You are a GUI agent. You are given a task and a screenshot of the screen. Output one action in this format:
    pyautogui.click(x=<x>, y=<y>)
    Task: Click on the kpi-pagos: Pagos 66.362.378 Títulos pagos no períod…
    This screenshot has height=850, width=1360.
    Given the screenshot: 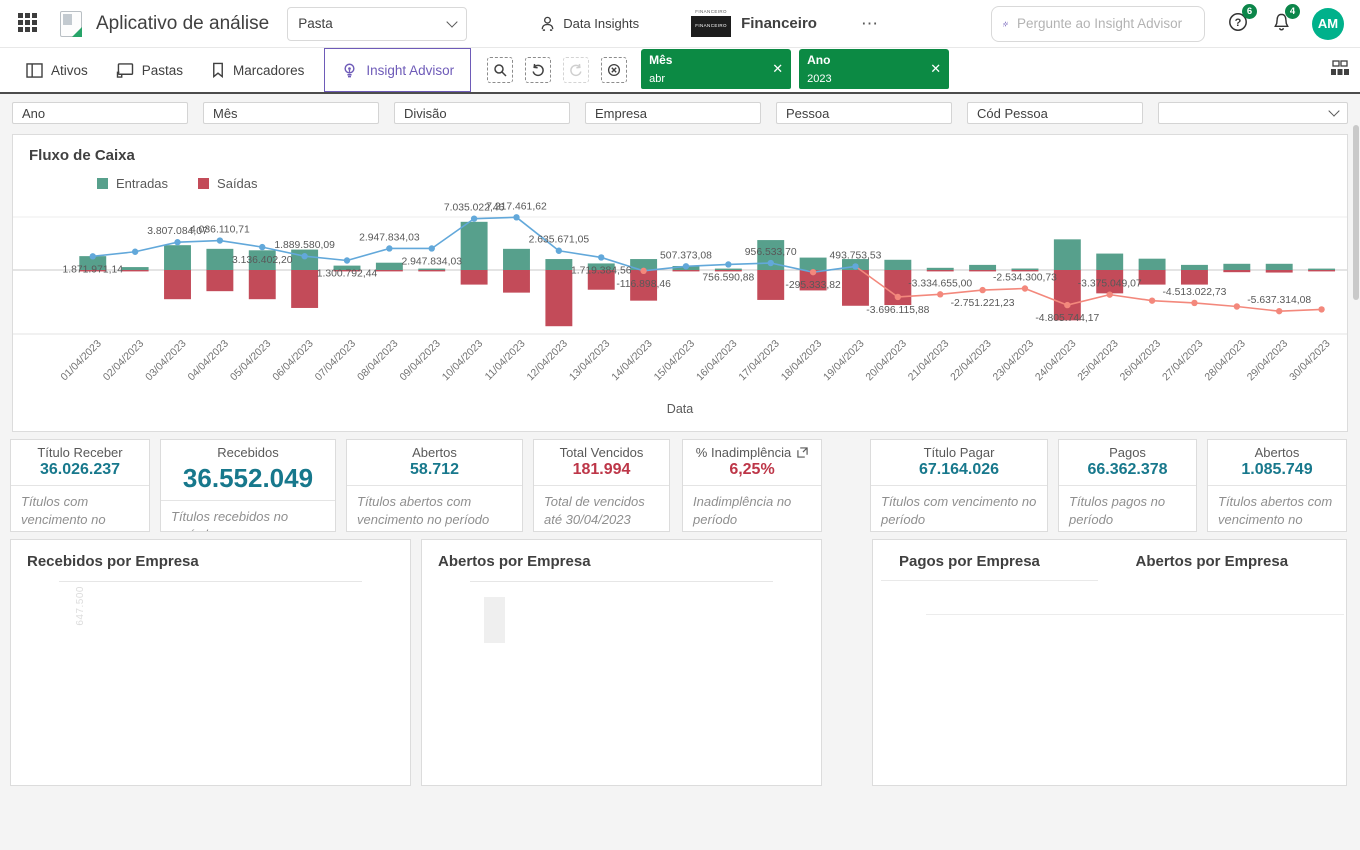 What is the action you would take?
    pyautogui.click(x=1127, y=485)
    